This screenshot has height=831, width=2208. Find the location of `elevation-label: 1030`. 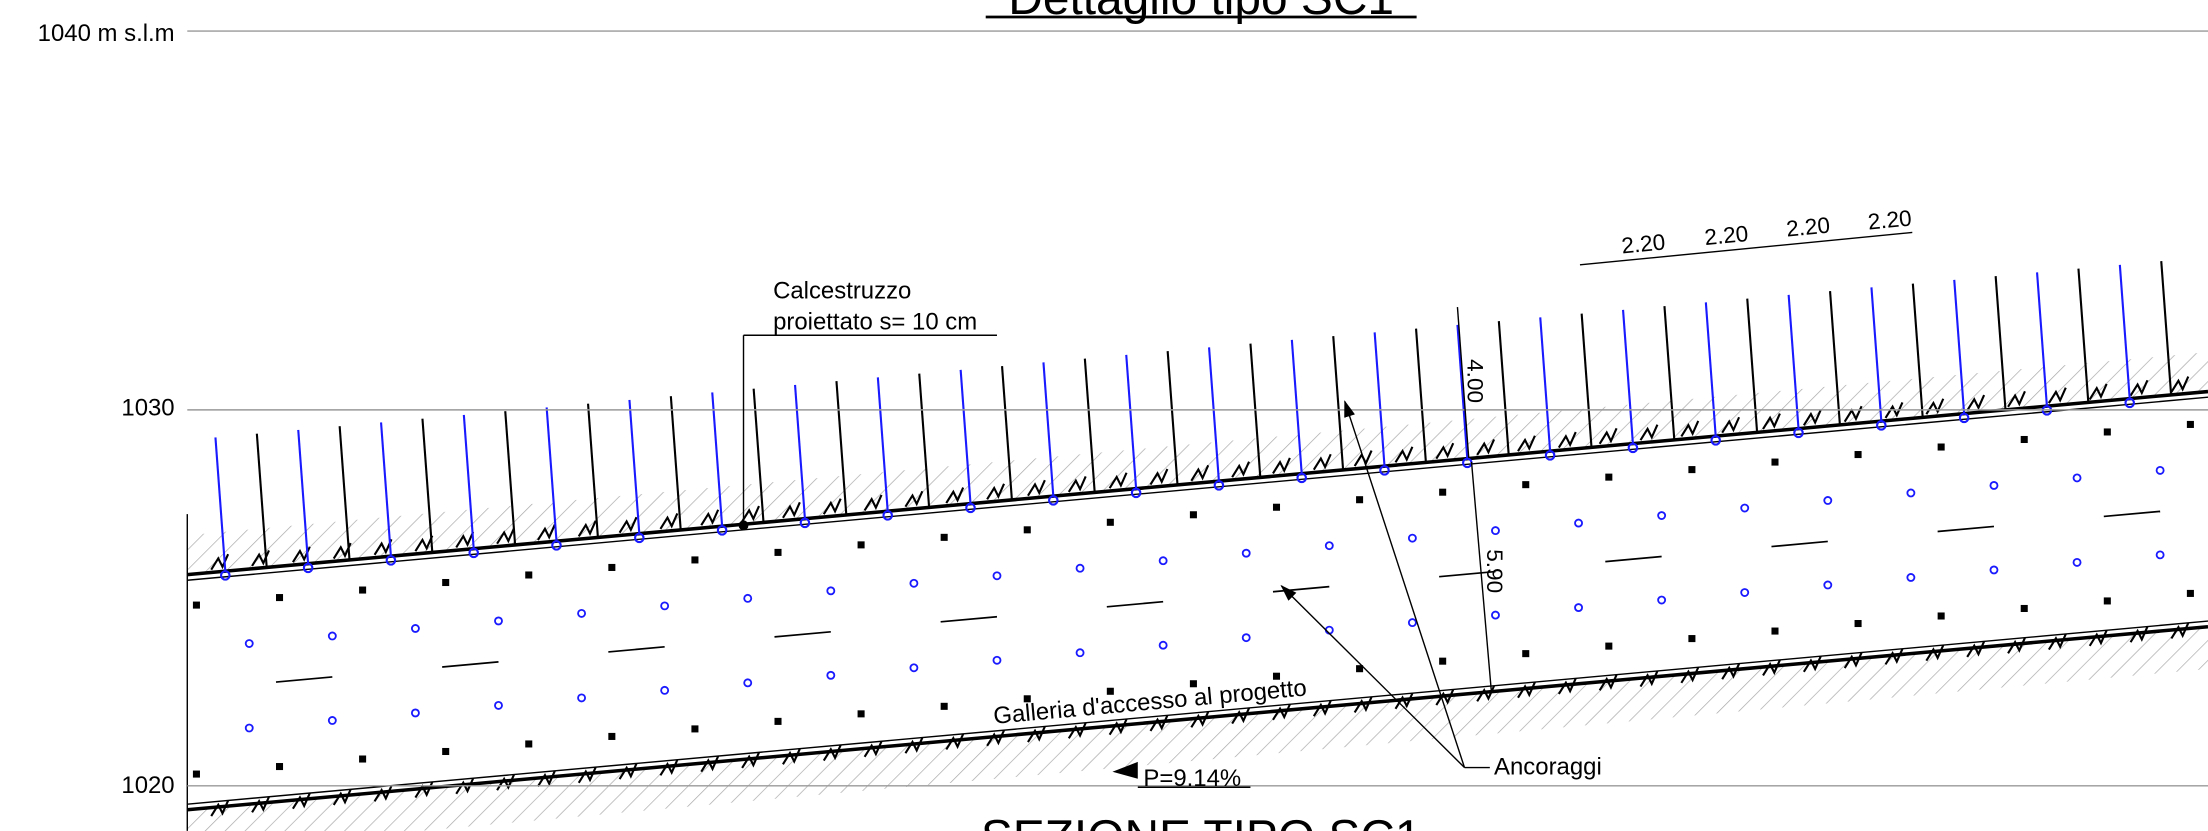

elevation-label: 1030 is located at coordinates (147, 407).